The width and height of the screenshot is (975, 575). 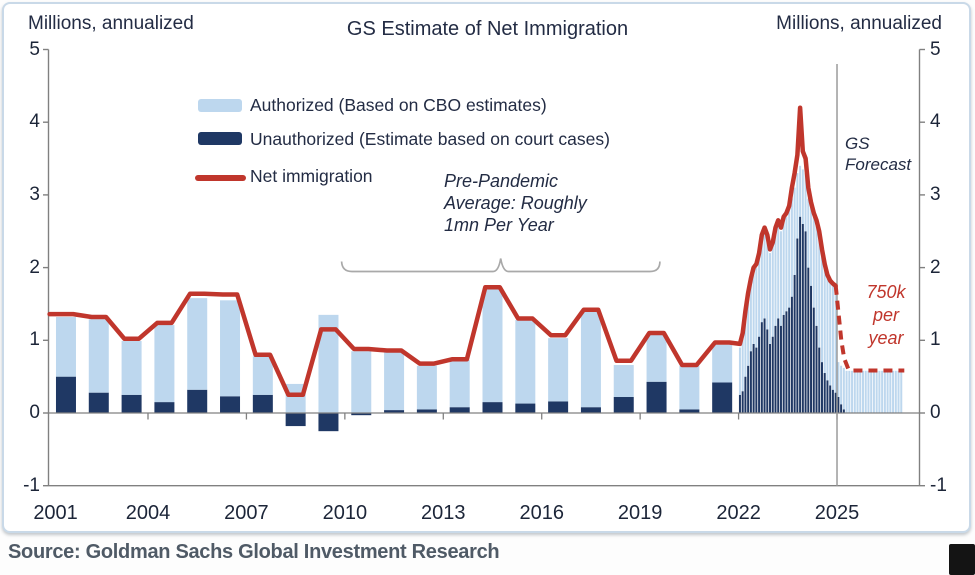 I want to click on gs-forecast-line2: Forecast, so click(x=878, y=164).